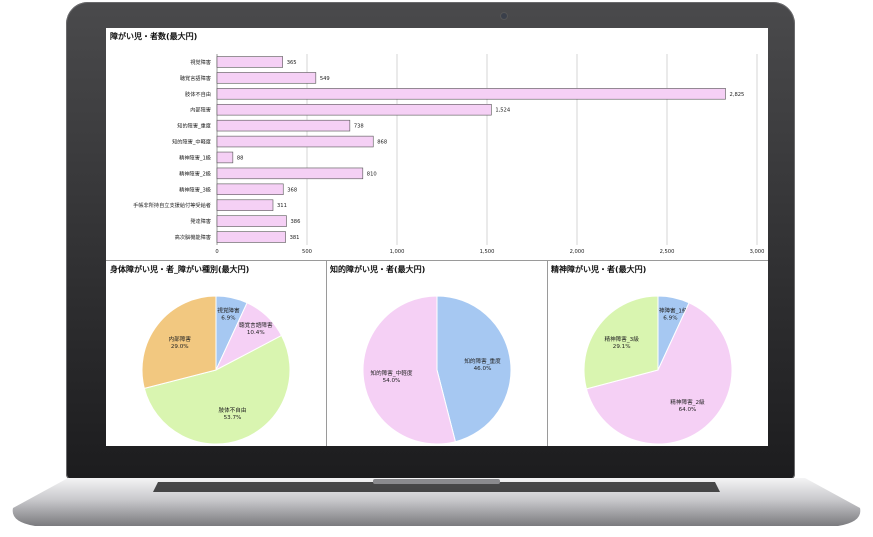 This screenshot has height=537, width=873. What do you see at coordinates (503, 111) in the screenshot?
I see `value-label: 1,524` at bounding box center [503, 111].